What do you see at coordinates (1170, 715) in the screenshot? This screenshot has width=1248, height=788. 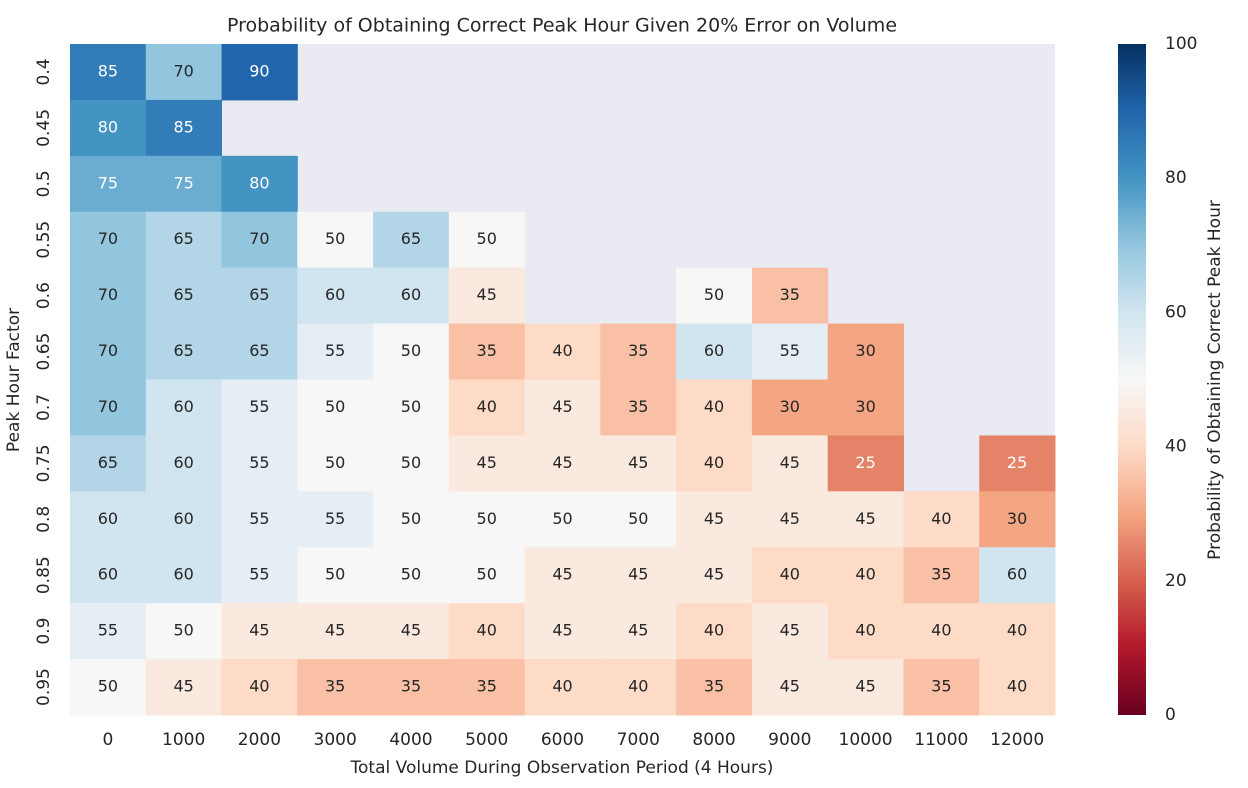 I see `colorbar-tick-label: 0` at bounding box center [1170, 715].